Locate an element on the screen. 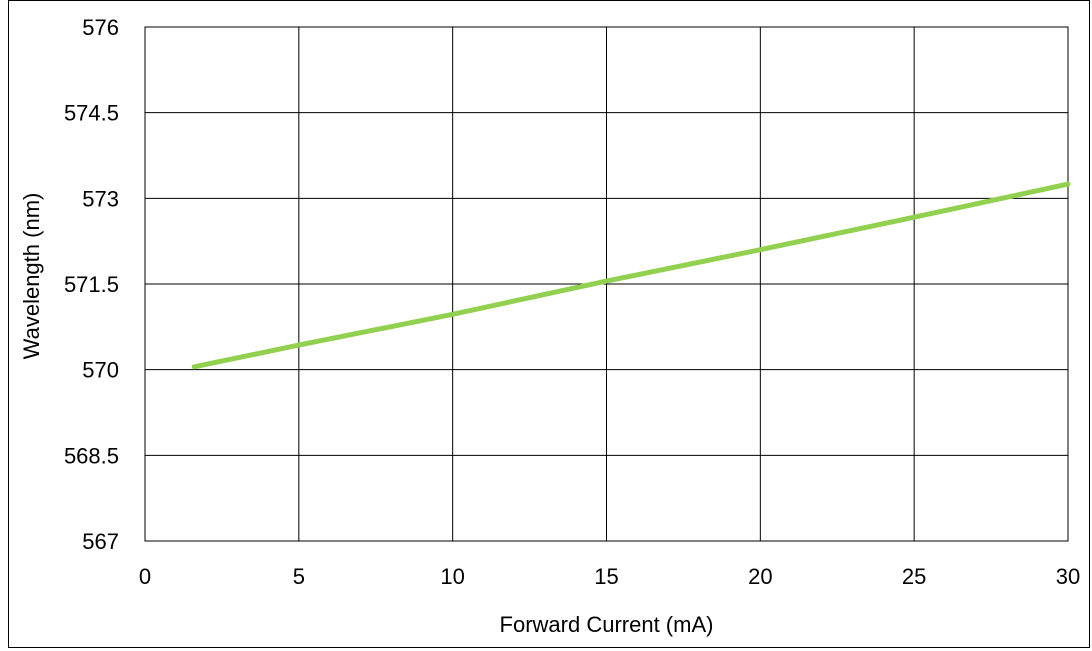 The width and height of the screenshot is (1092, 651). x-tick-label: 15 is located at coordinates (606, 576).